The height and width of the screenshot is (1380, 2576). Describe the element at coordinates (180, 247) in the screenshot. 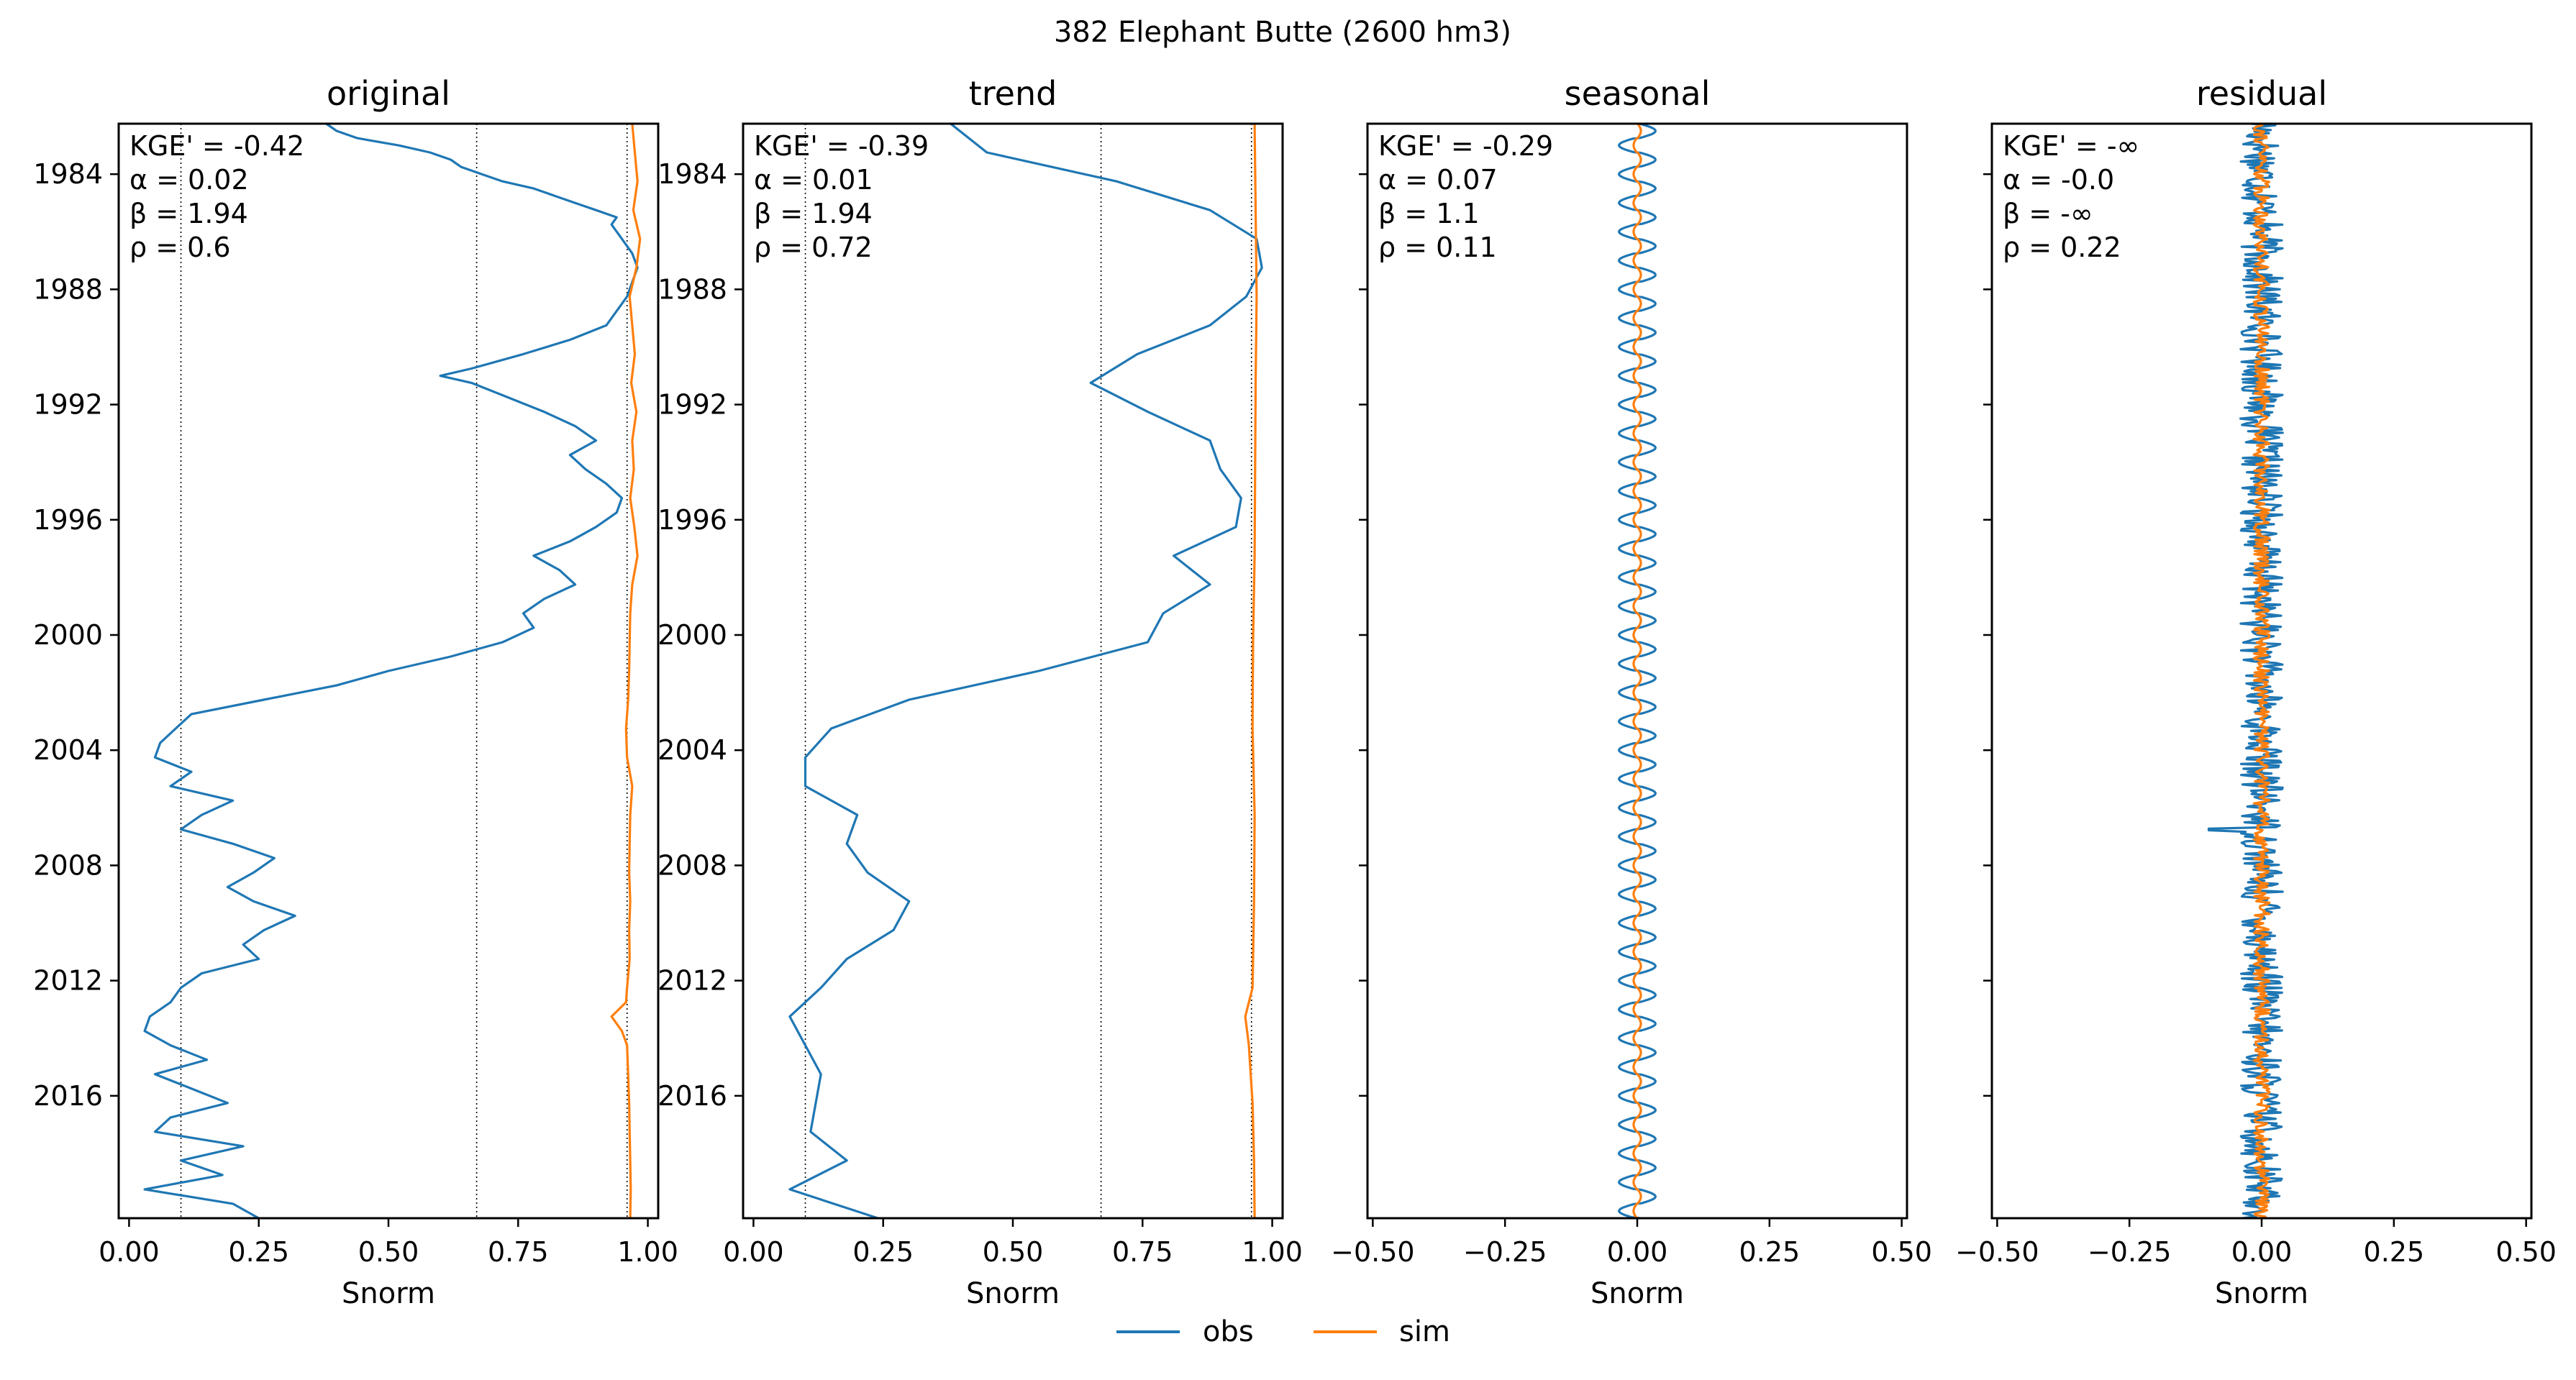

I see `stat-rho: ρ = 0.6` at that location.